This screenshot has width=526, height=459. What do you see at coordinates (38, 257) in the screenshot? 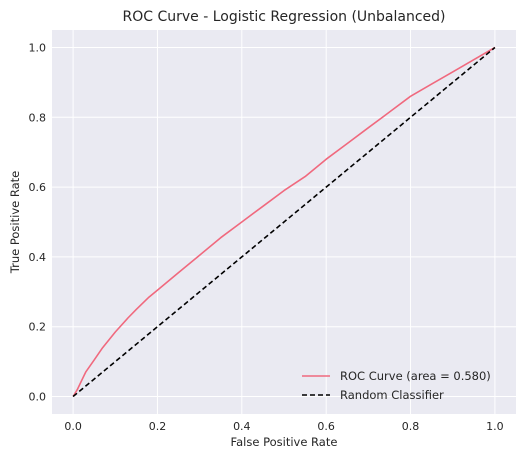
I see `y-tick-label: 0.4` at bounding box center [38, 257].